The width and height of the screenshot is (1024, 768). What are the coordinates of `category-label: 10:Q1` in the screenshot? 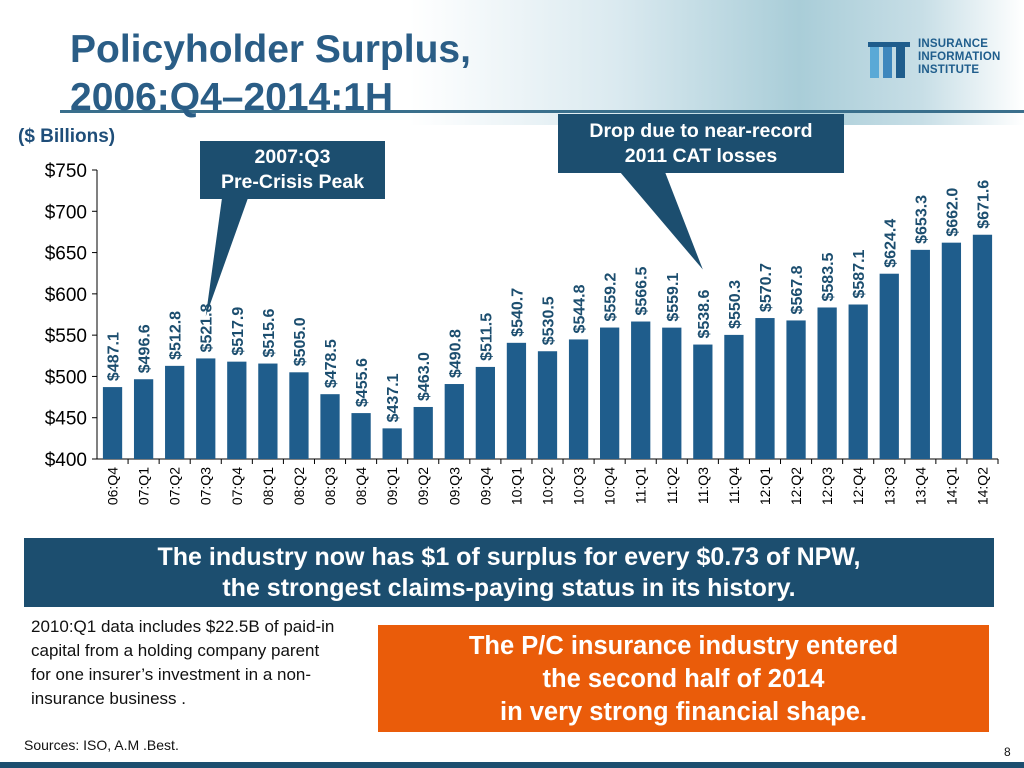 It's located at (516, 486).